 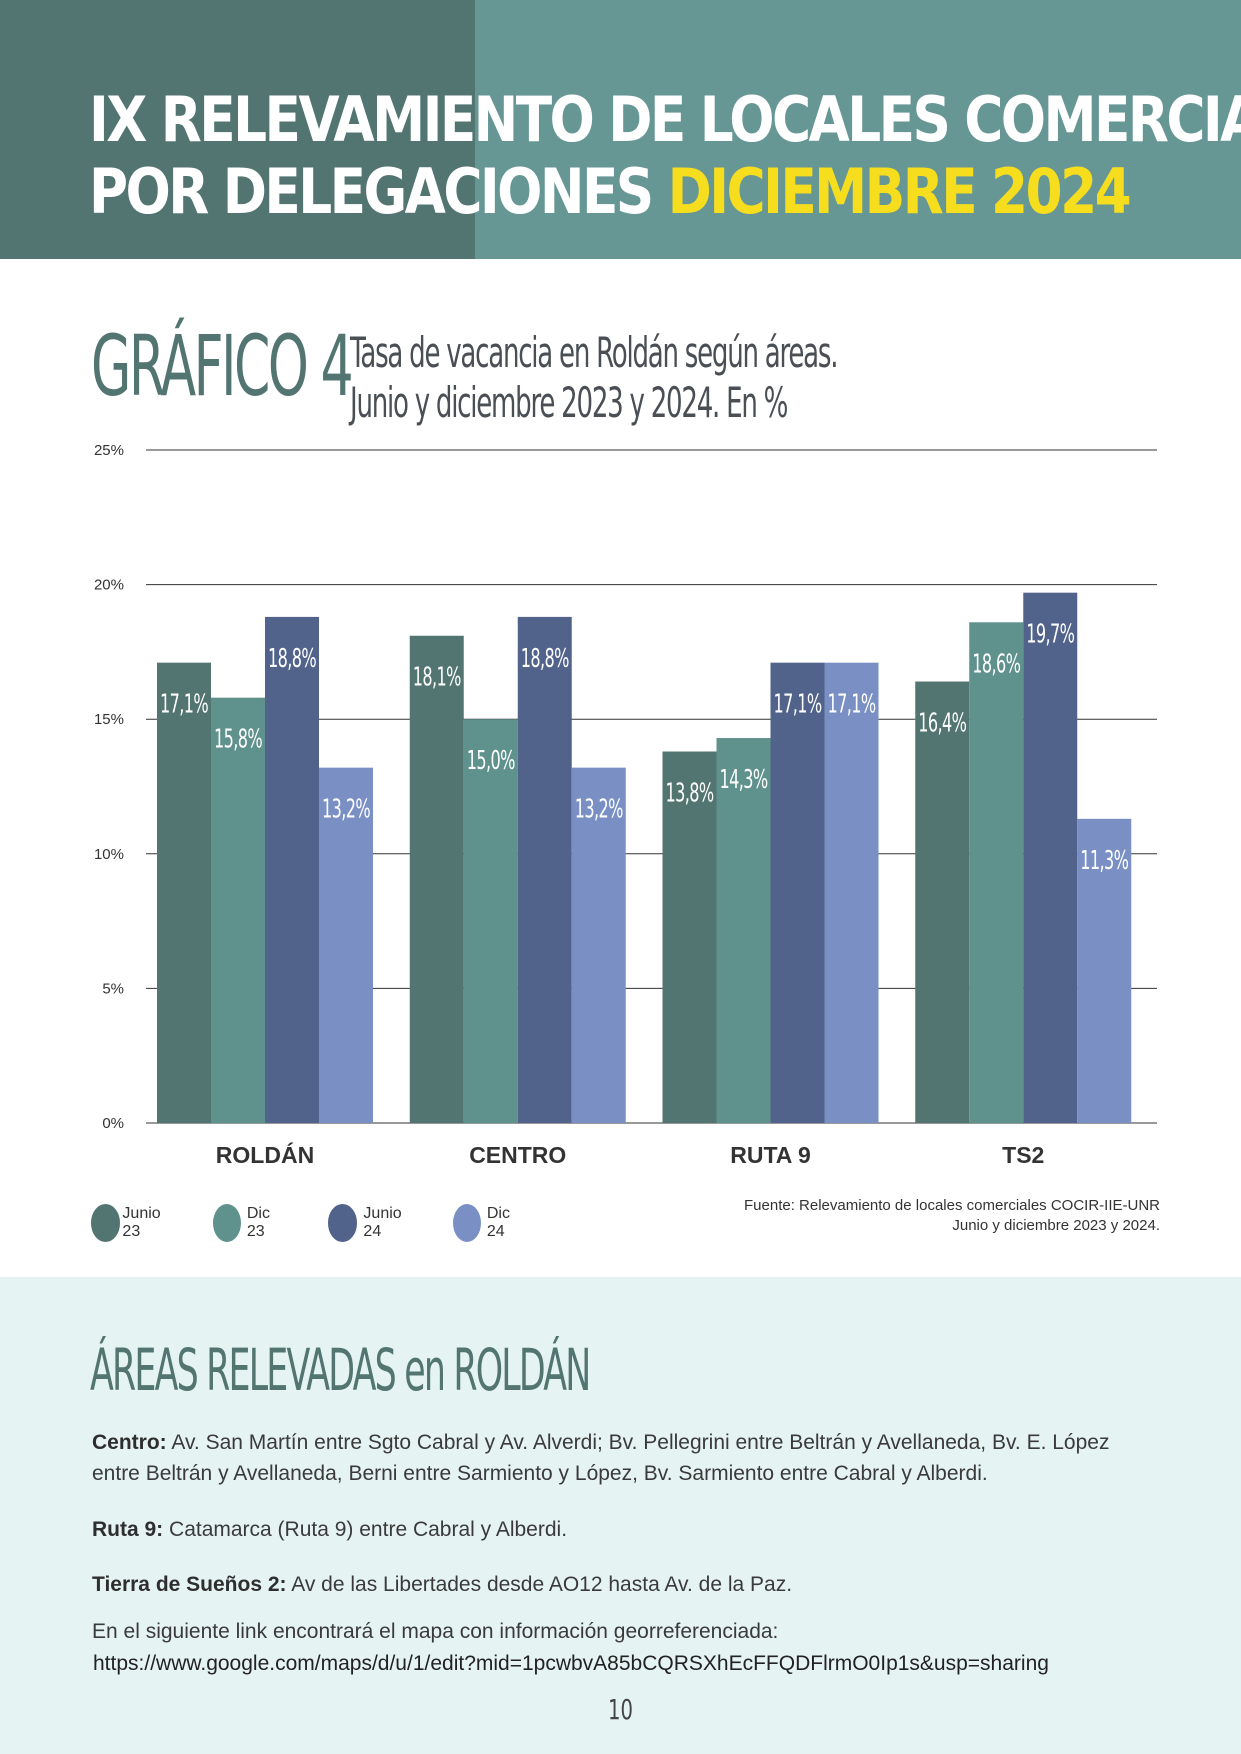 I want to click on source-line2: Junio y diciembre 2023 y 2024., so click(x=1056, y=1225).